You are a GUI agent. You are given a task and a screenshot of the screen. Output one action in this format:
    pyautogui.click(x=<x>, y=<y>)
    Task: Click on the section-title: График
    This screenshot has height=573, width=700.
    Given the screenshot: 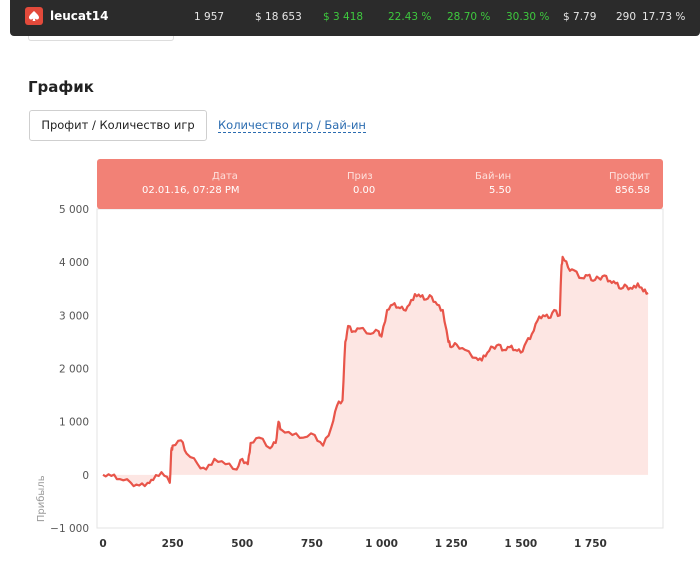 What is the action you would take?
    pyautogui.click(x=61, y=87)
    